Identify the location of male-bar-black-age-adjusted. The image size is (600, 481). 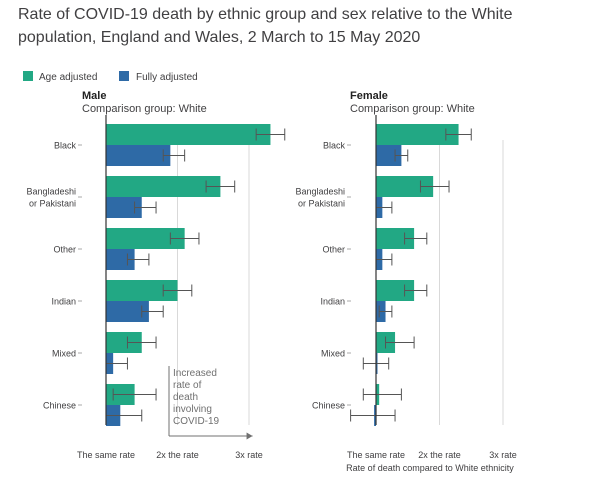
(188, 134).